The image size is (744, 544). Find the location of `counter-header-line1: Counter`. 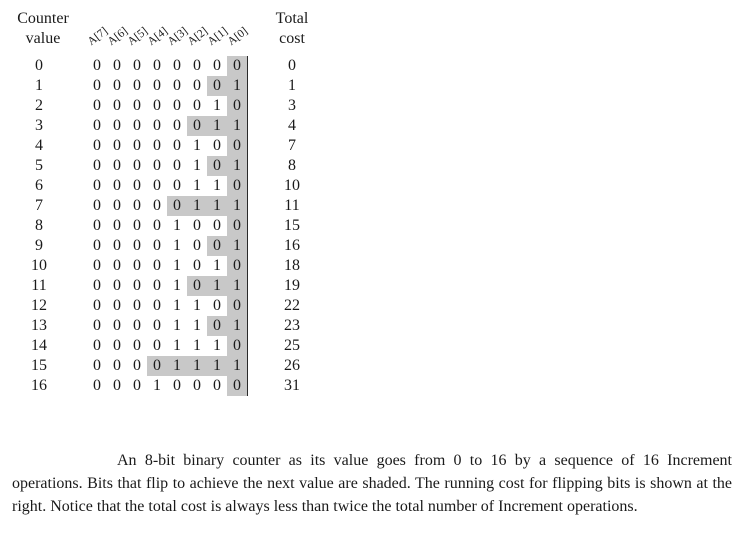

counter-header-line1: Counter is located at coordinates (43, 18).